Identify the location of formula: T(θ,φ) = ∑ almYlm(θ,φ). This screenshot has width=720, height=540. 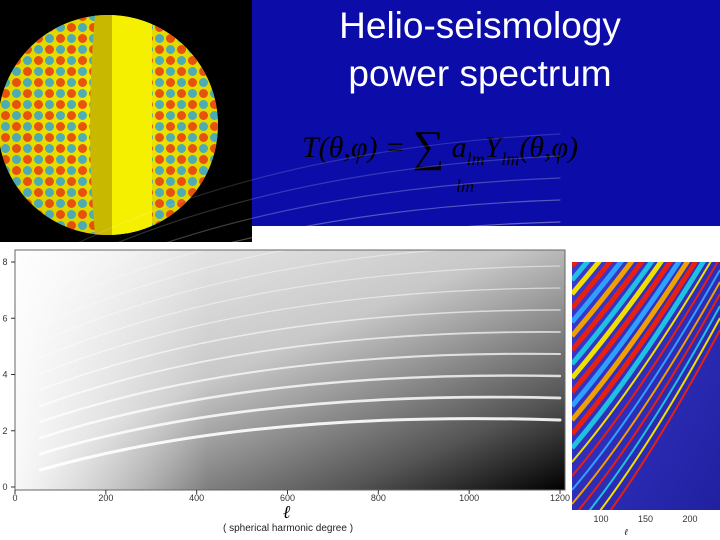
(440, 146).